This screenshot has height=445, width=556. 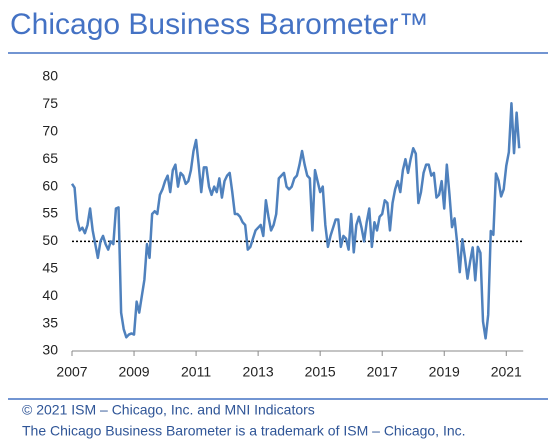 What do you see at coordinates (133, 372) in the screenshot?
I see `x-tick-label: 2009` at bounding box center [133, 372].